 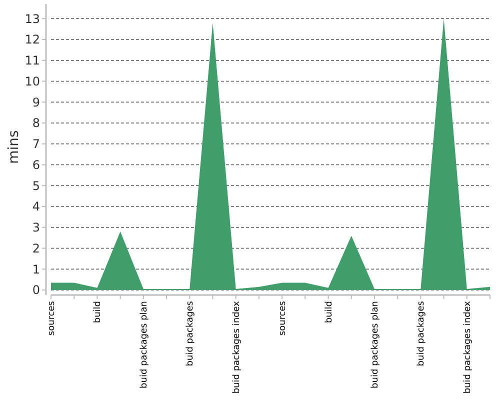 I want to click on y-tick-label: 9, so click(x=36, y=102).